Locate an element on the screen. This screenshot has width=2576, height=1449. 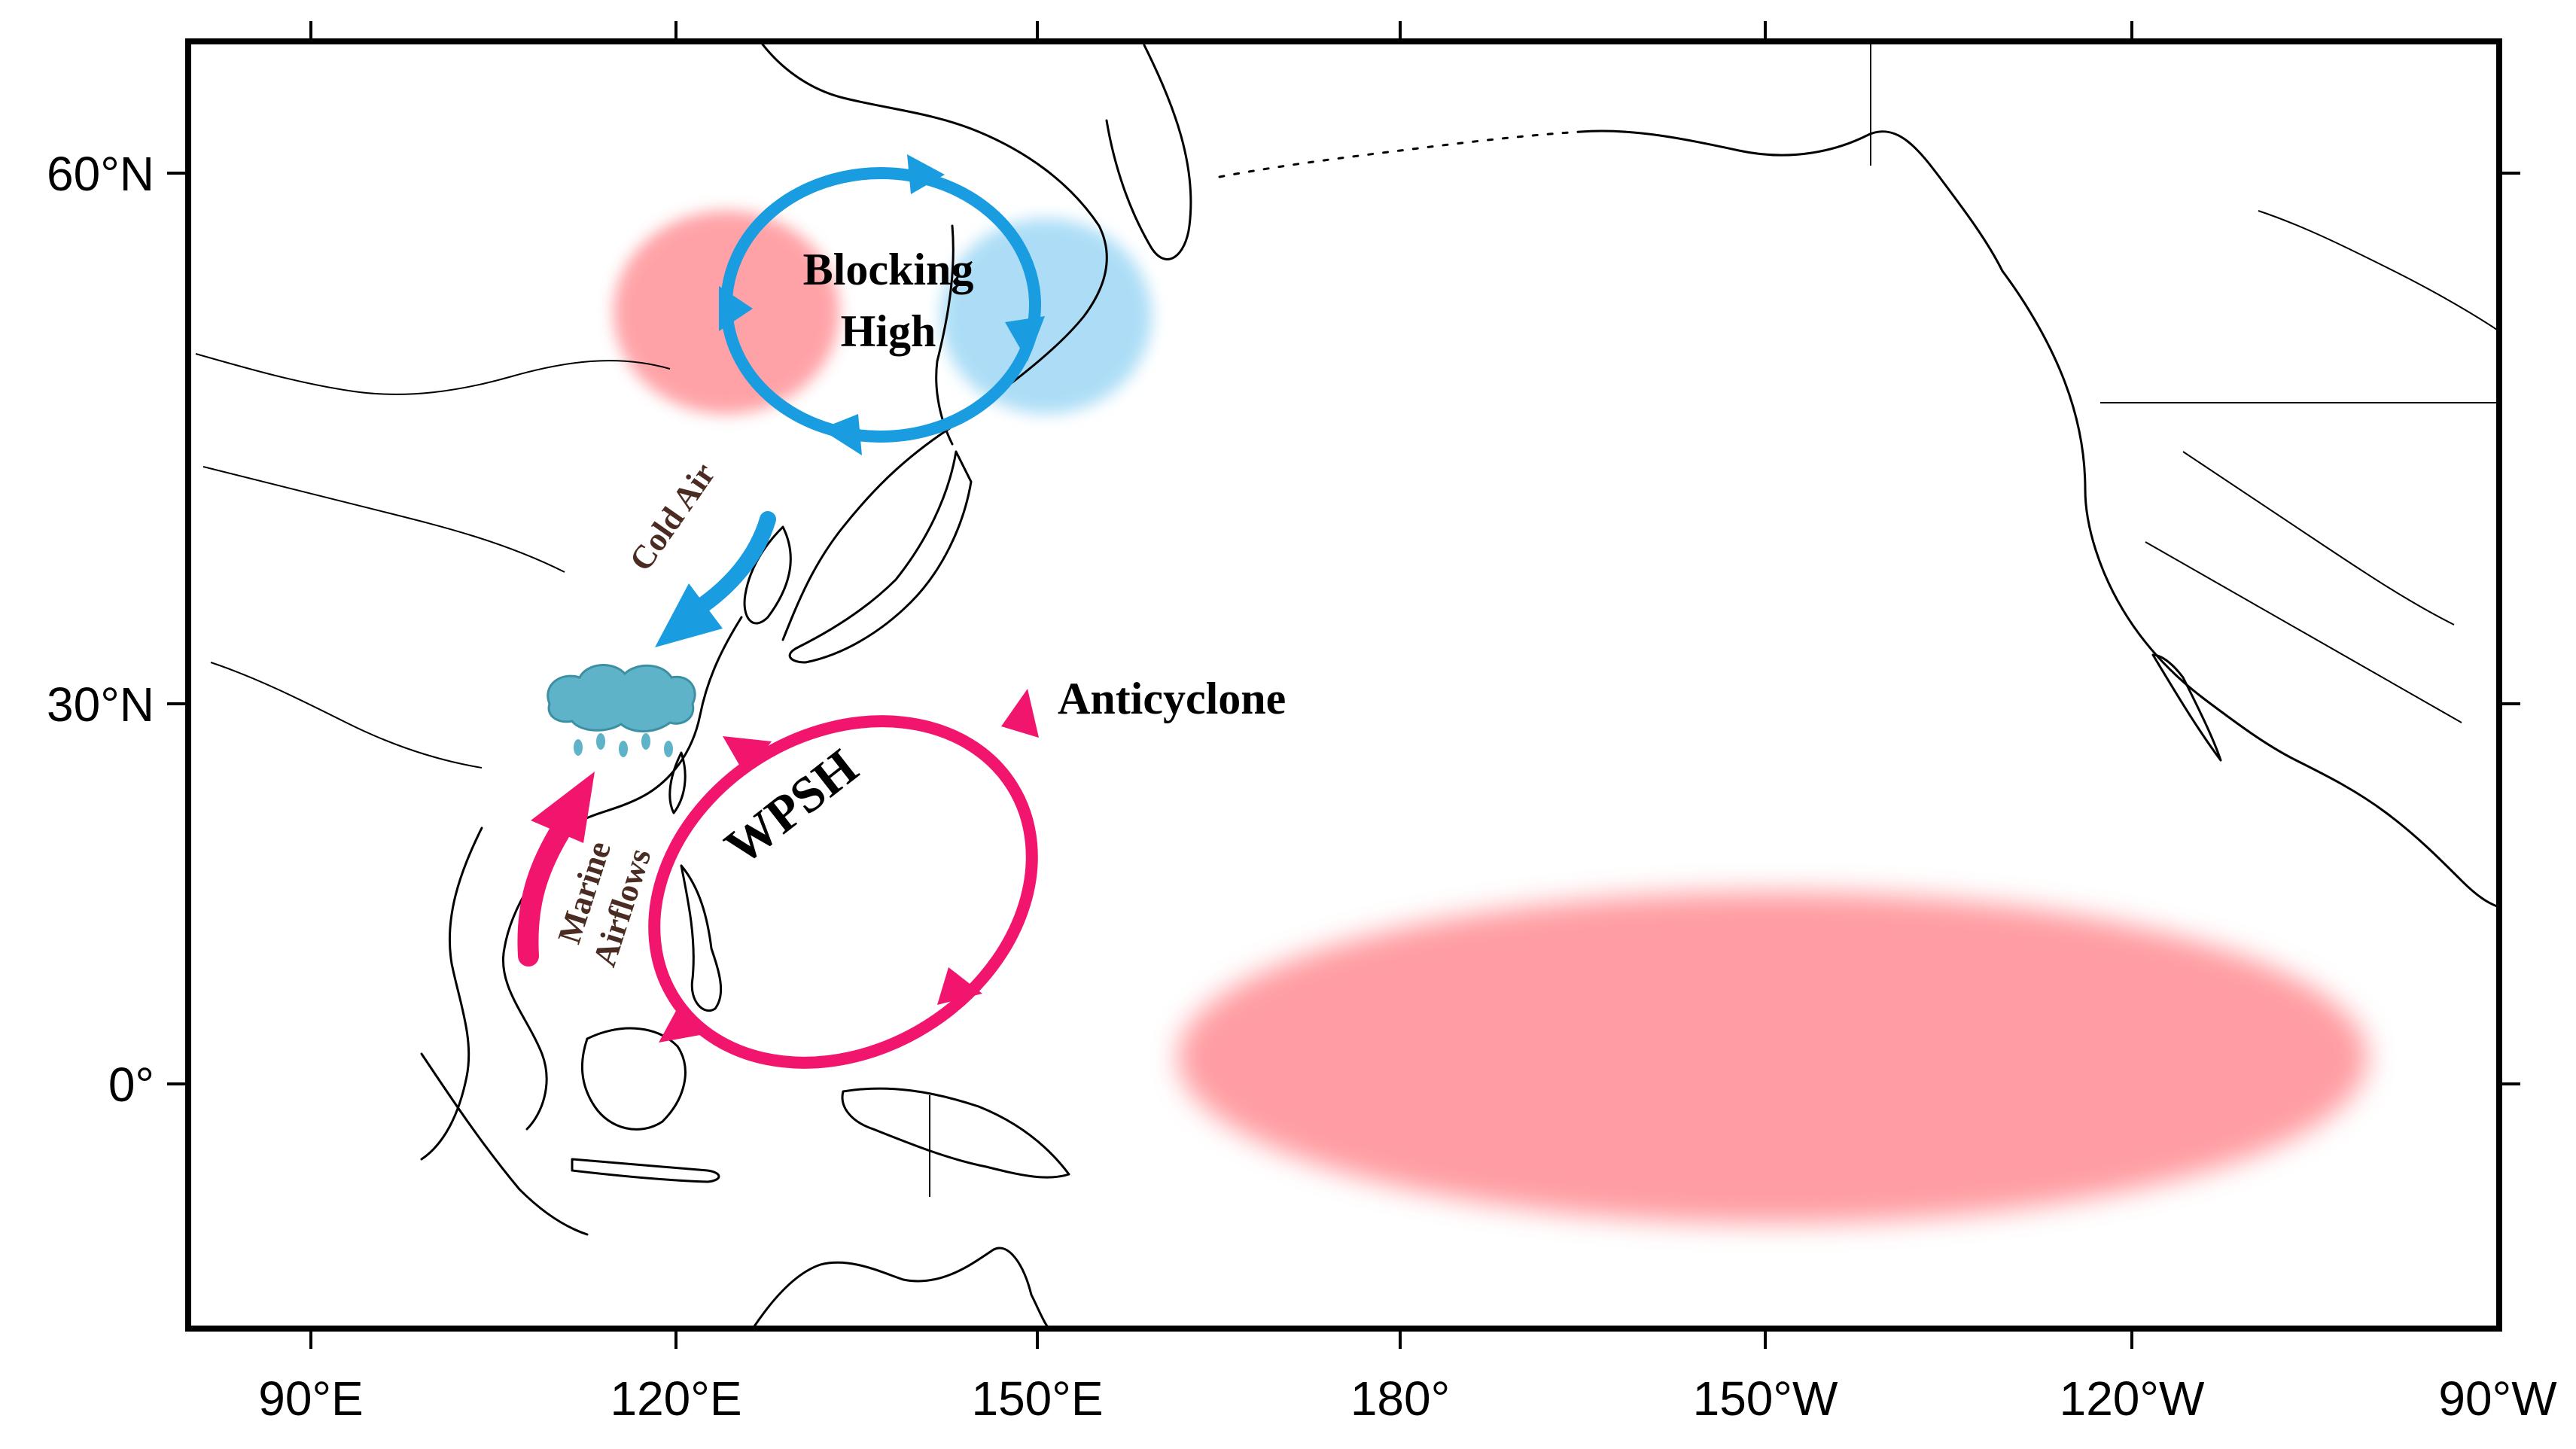
rain-cloud-icon is located at coordinates (622, 710).